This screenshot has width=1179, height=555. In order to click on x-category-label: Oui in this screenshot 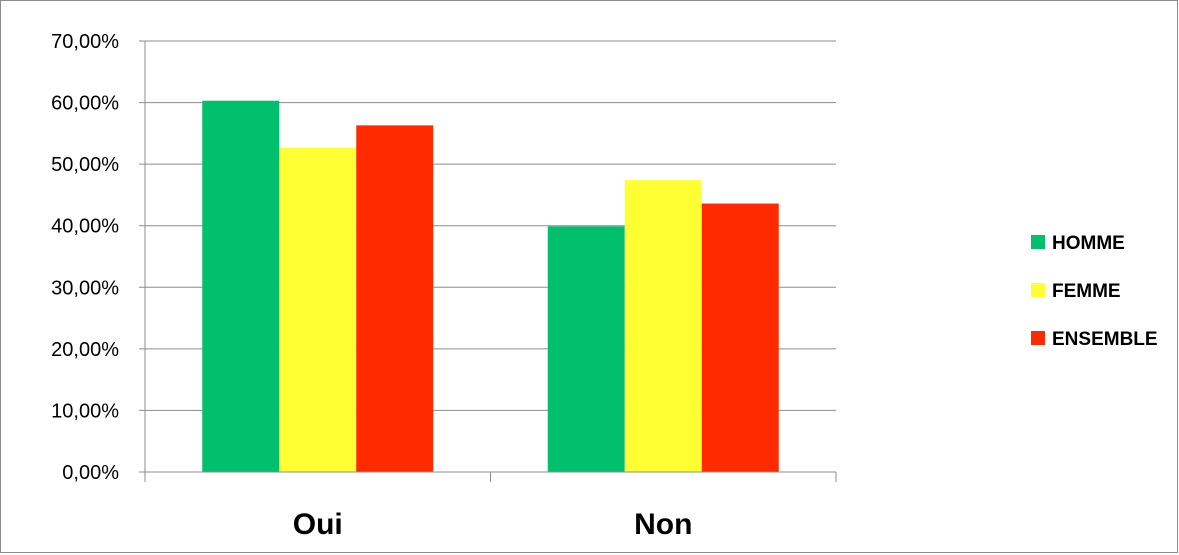, I will do `click(318, 524)`.